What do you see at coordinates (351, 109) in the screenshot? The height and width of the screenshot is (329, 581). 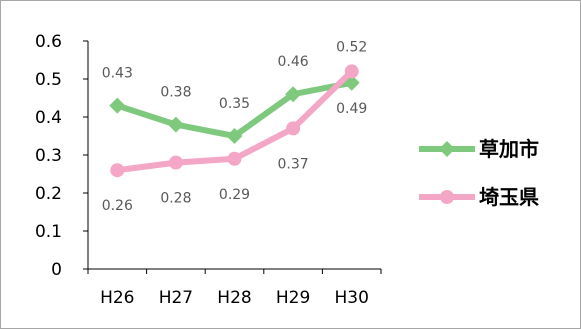 I see `data-label: 0.49` at bounding box center [351, 109].